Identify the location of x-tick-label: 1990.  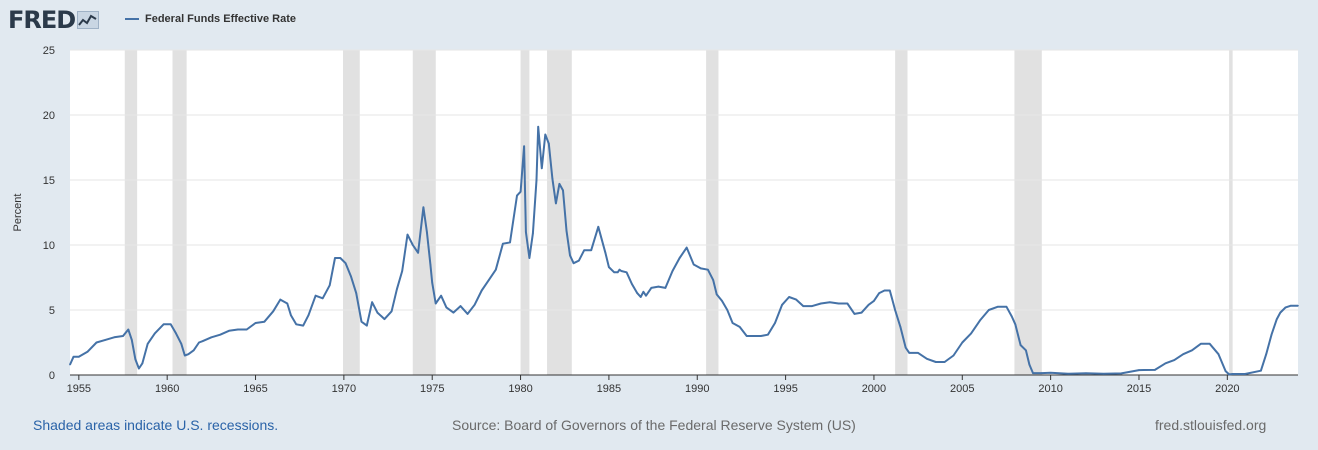
(697, 389).